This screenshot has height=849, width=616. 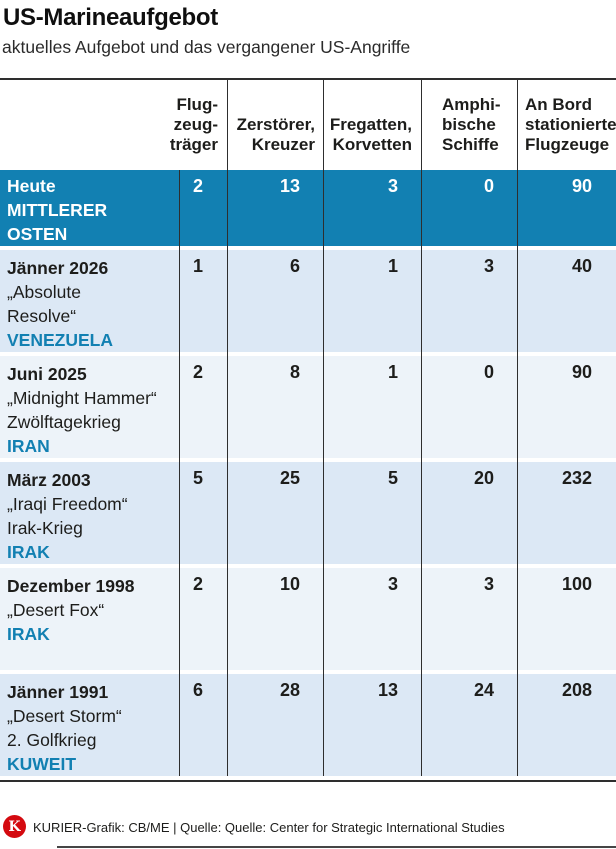 I want to click on row-date: Dezember 1998, so click(x=71, y=586).